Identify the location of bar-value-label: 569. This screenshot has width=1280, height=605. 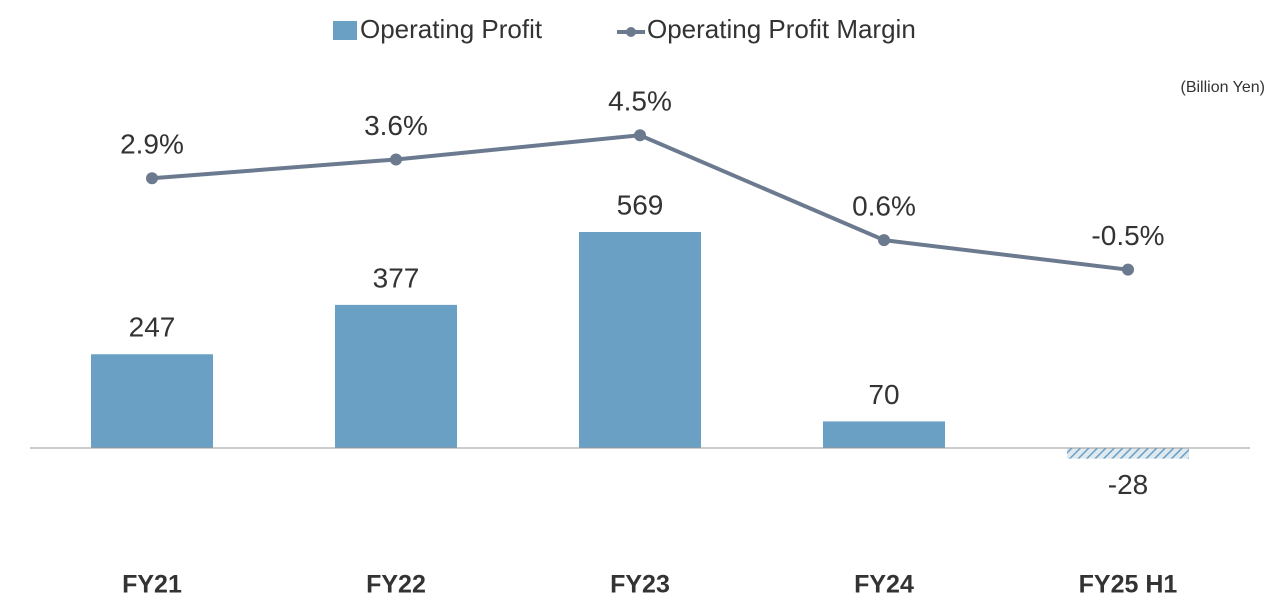
(640, 204).